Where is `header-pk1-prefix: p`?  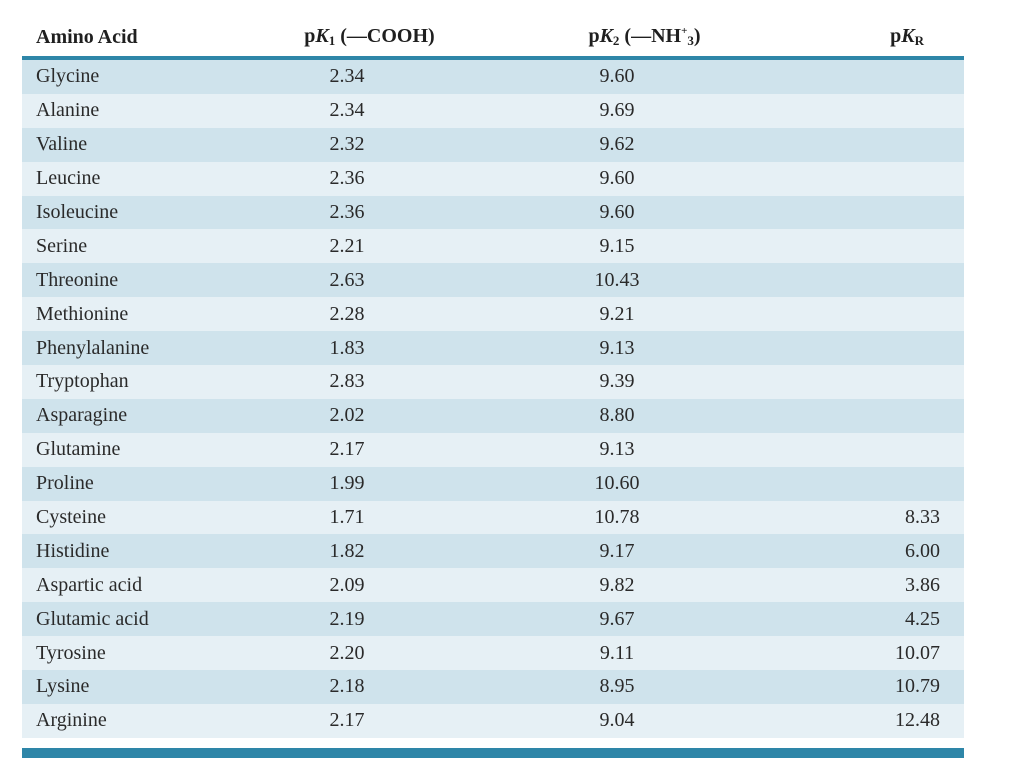 header-pk1-prefix: p is located at coordinates (310, 36).